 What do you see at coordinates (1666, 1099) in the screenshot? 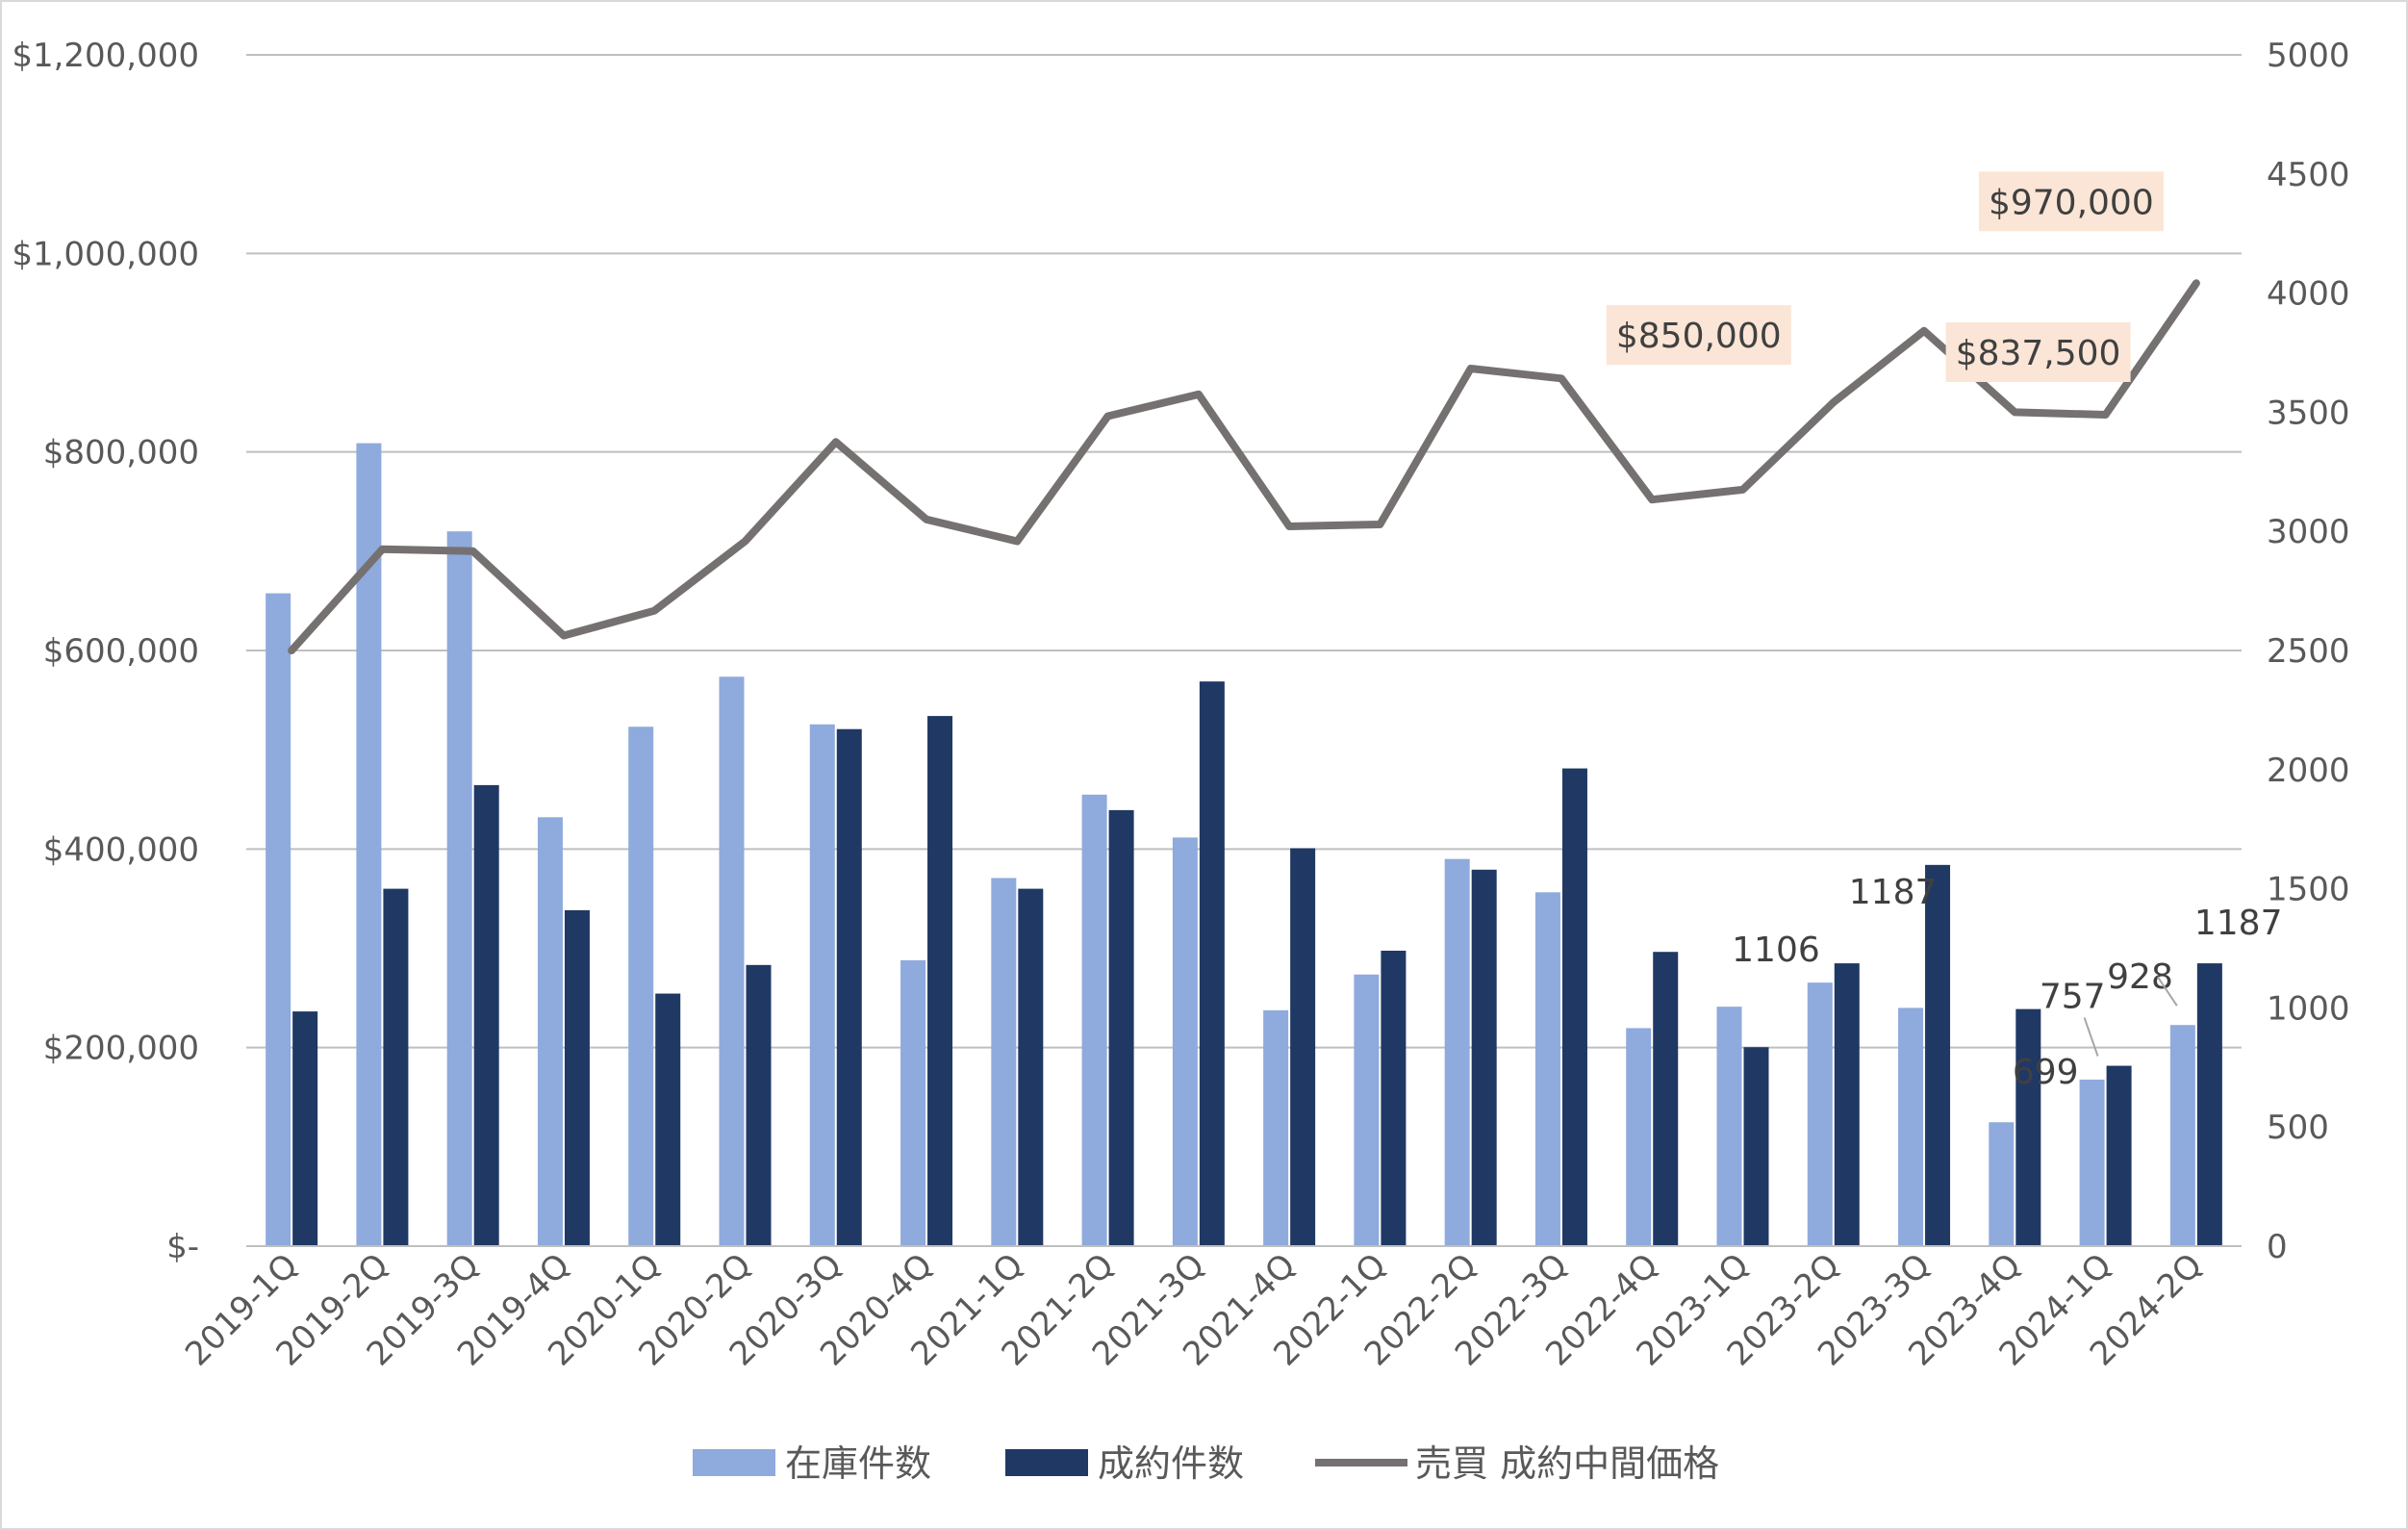
I see `bar-closed-2022-4Q` at bounding box center [1666, 1099].